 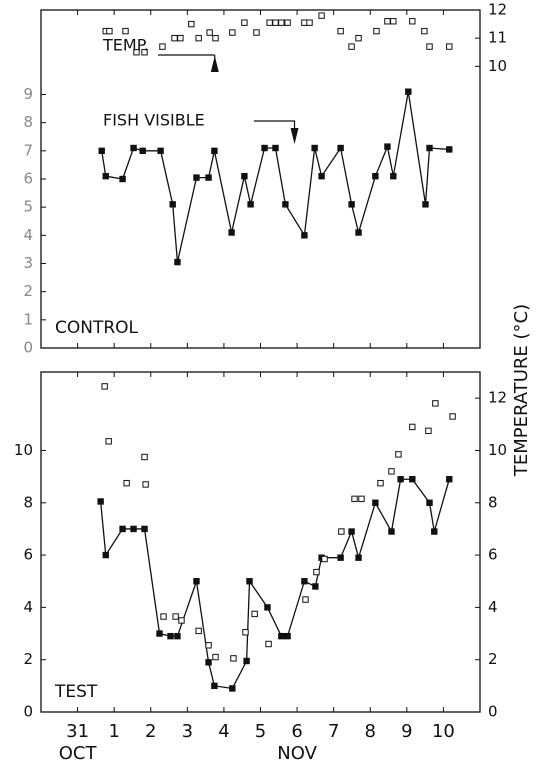 I want to click on y-tick-label: 5, so click(x=28, y=207).